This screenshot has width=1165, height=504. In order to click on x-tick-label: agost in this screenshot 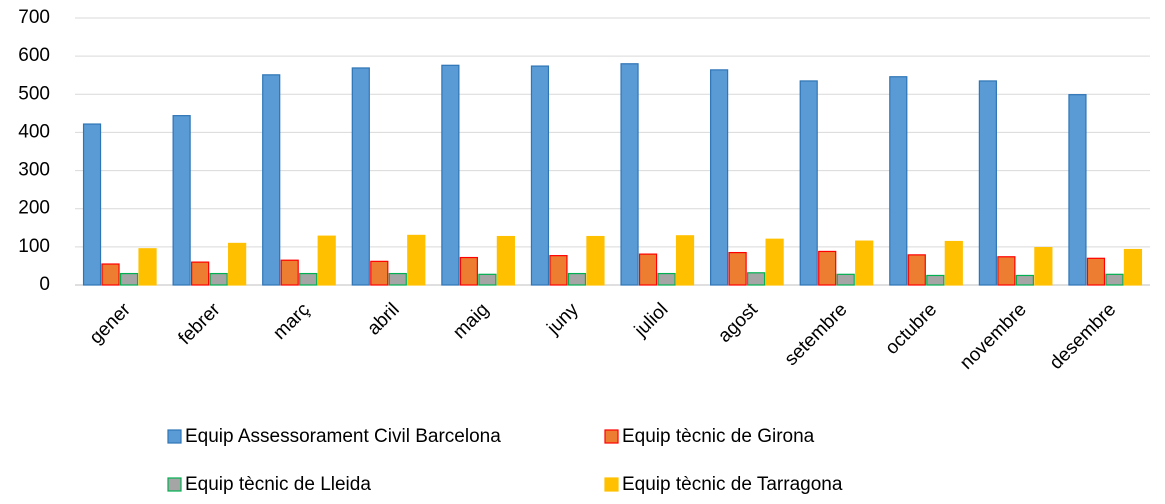, I will do `click(738, 323)`.